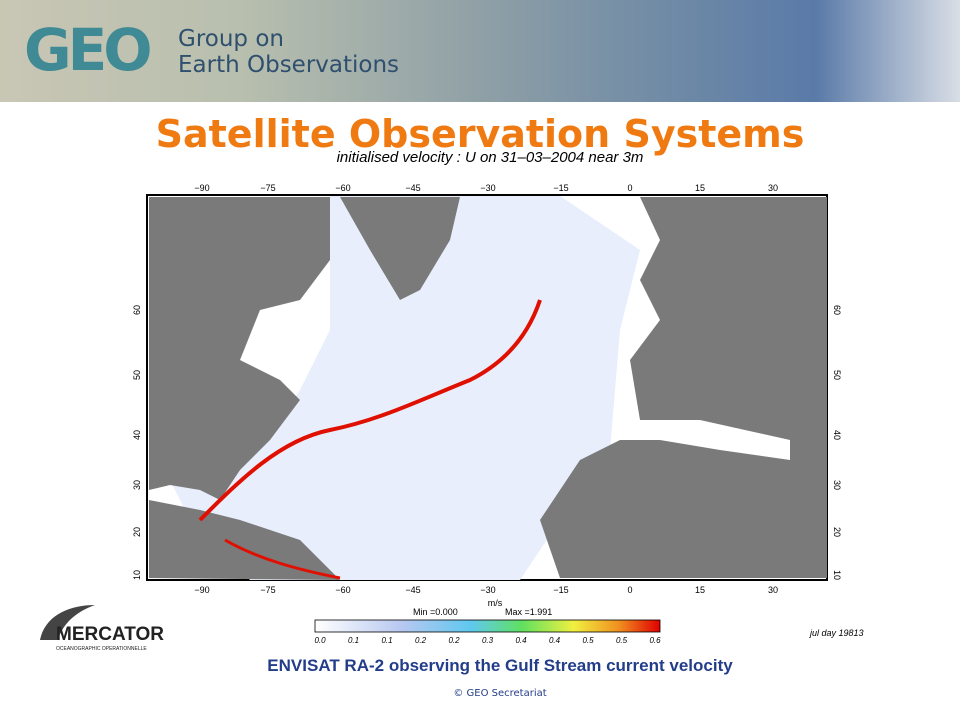 Image resolution: width=960 pixels, height=720 pixels. Describe the element at coordinates (495, 603) in the screenshot. I see `colorbar-unit: m/s` at that location.